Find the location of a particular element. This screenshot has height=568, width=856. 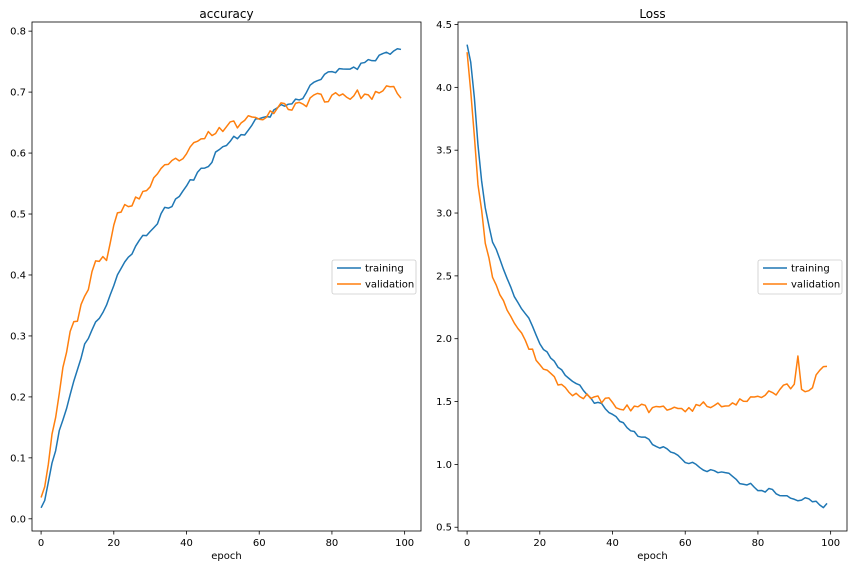

loss-y-tick-label: 1.0 is located at coordinates (444, 465).